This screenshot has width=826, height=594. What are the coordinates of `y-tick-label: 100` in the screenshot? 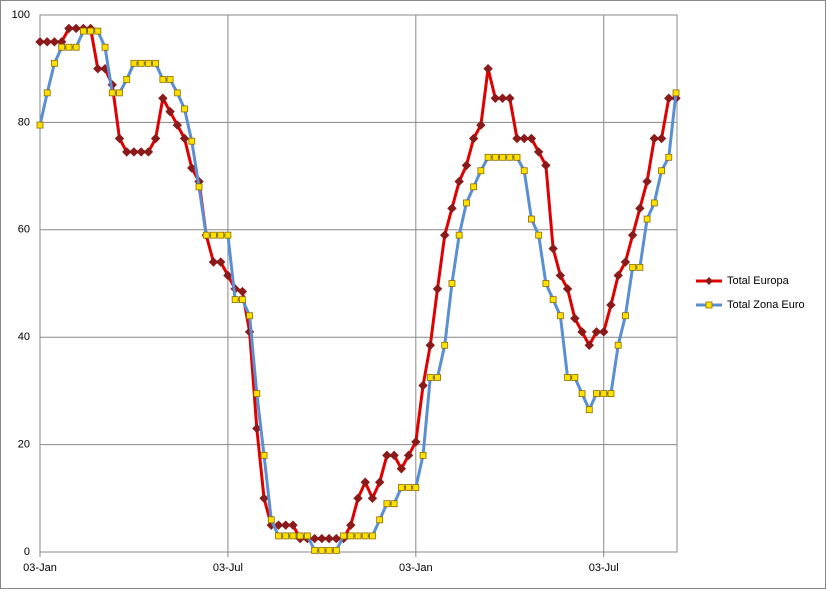 It's located at (21, 15).